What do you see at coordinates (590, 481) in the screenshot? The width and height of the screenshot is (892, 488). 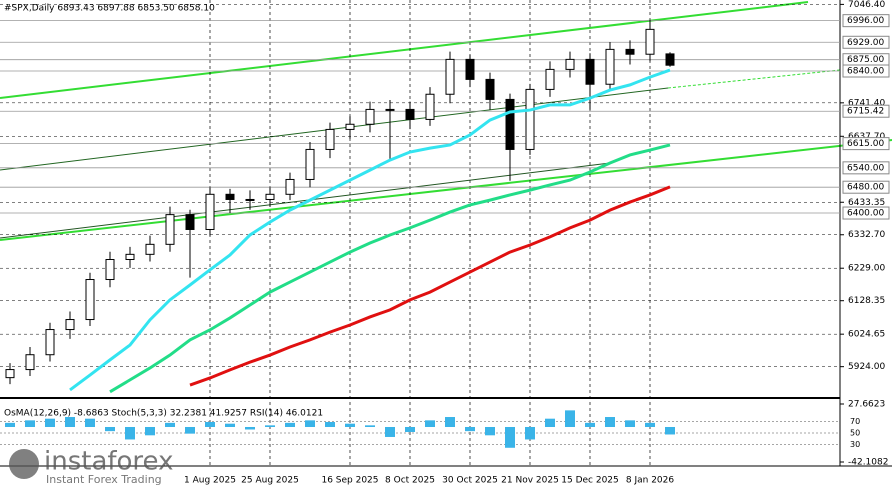 I see `x-tick-label: 15 Dec 2025` at bounding box center [590, 481].